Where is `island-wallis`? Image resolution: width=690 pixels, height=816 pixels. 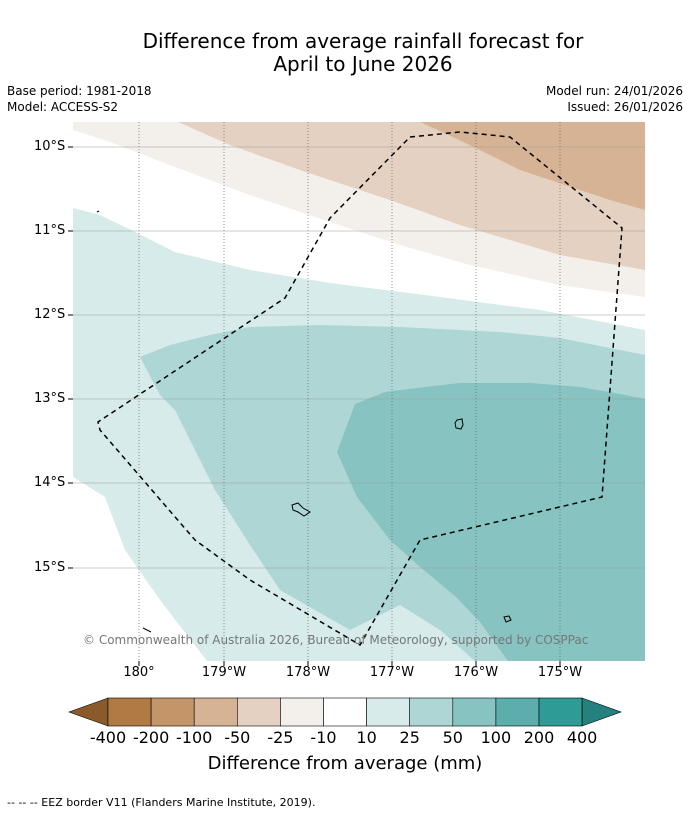
island-wallis is located at coordinates (301, 509).